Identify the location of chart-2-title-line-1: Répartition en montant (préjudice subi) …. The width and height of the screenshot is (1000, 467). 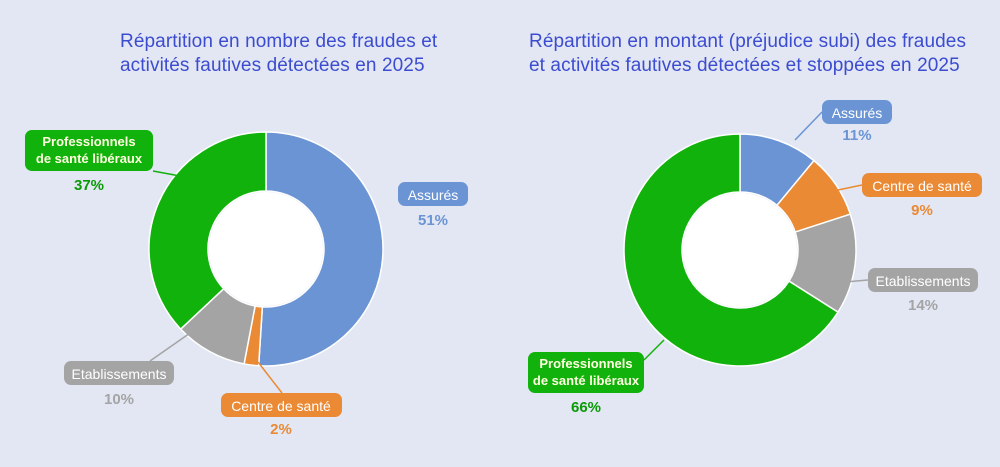
(748, 41).